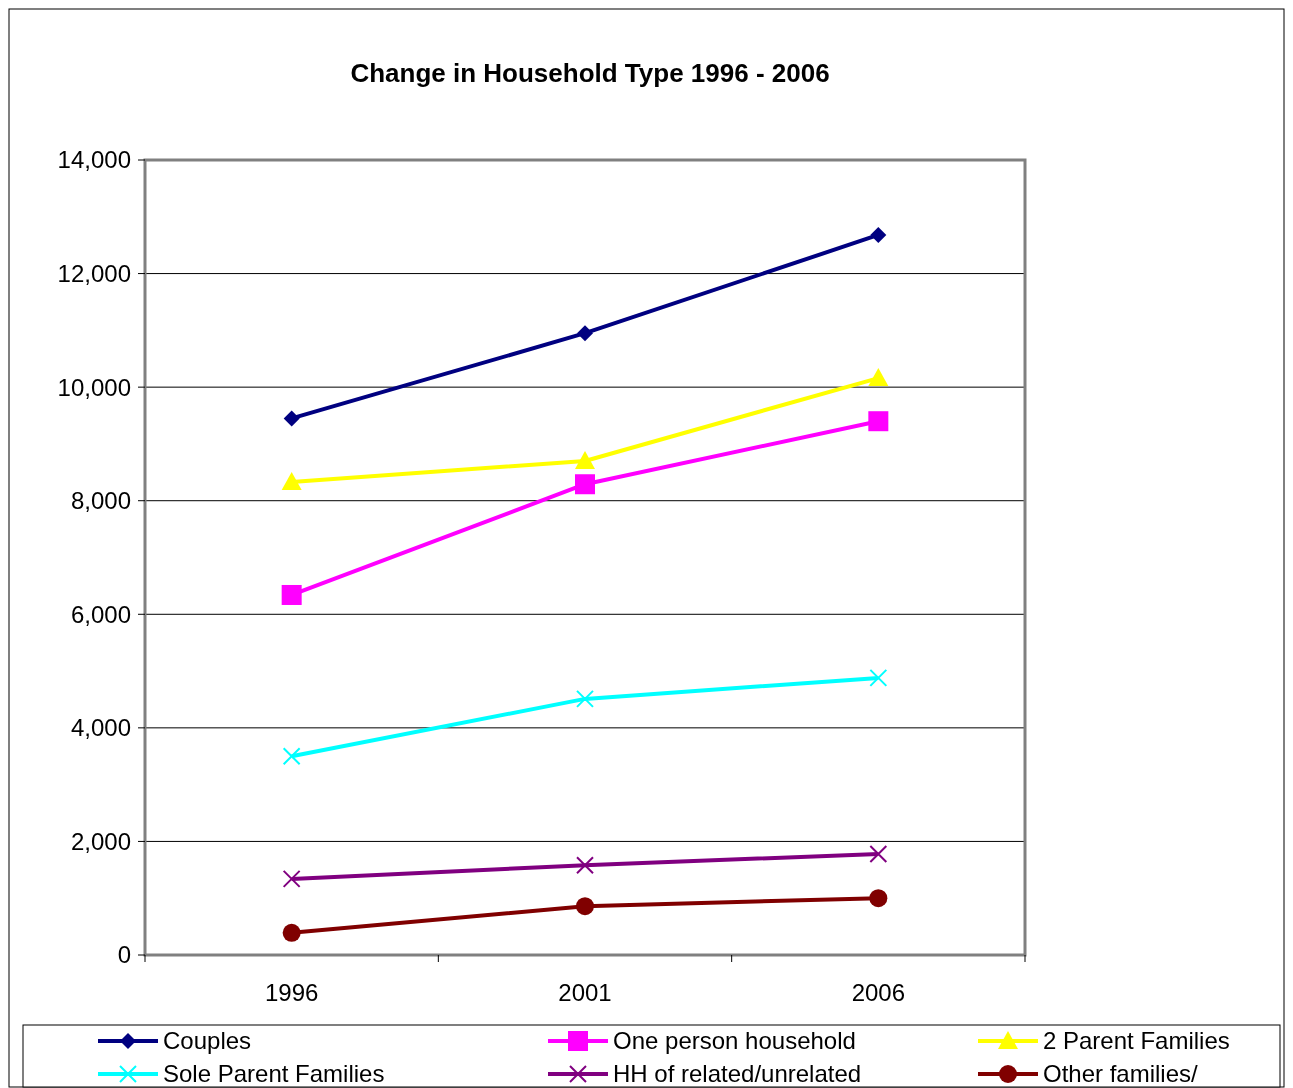 The height and width of the screenshot is (1088, 1293). Describe the element at coordinates (734, 1041) in the screenshot. I see `legend-label: One person household` at that location.